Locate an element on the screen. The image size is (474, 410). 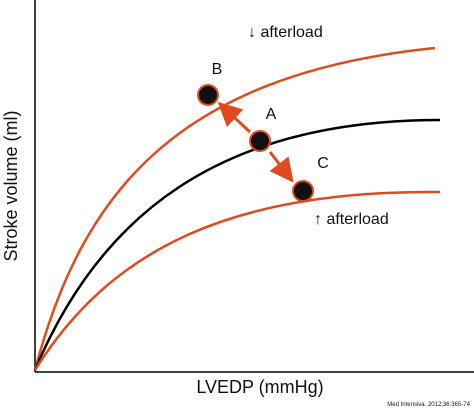
lower-curve-label: ↑ afterload is located at coordinates (351, 219).